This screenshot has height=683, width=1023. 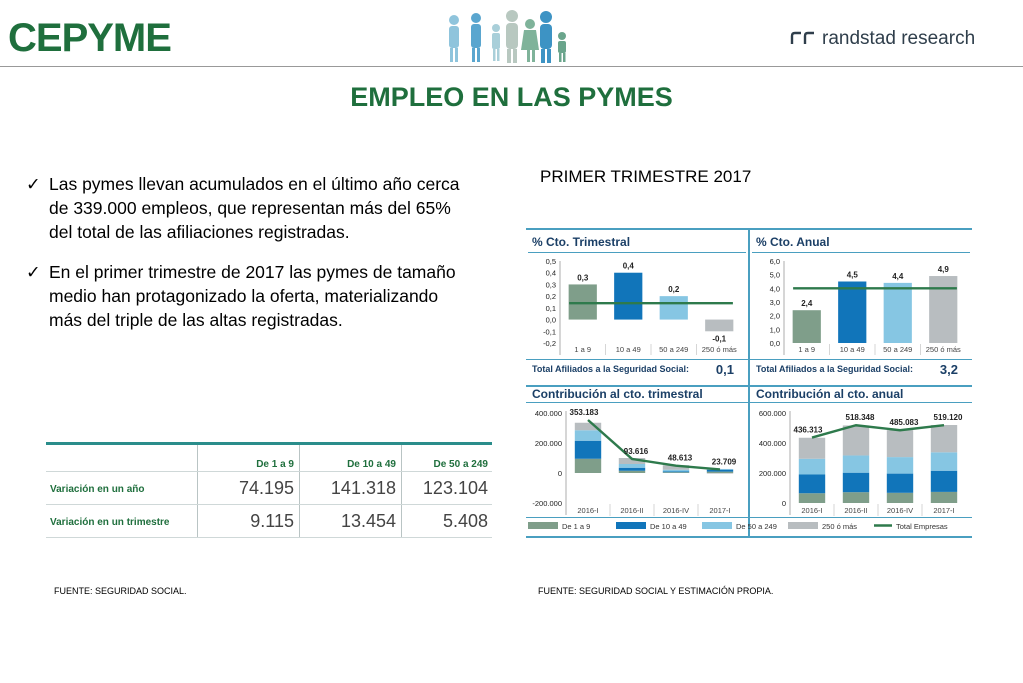 I want to click on quarterly-contribution-xtick: 2016-IV, so click(x=676, y=510).